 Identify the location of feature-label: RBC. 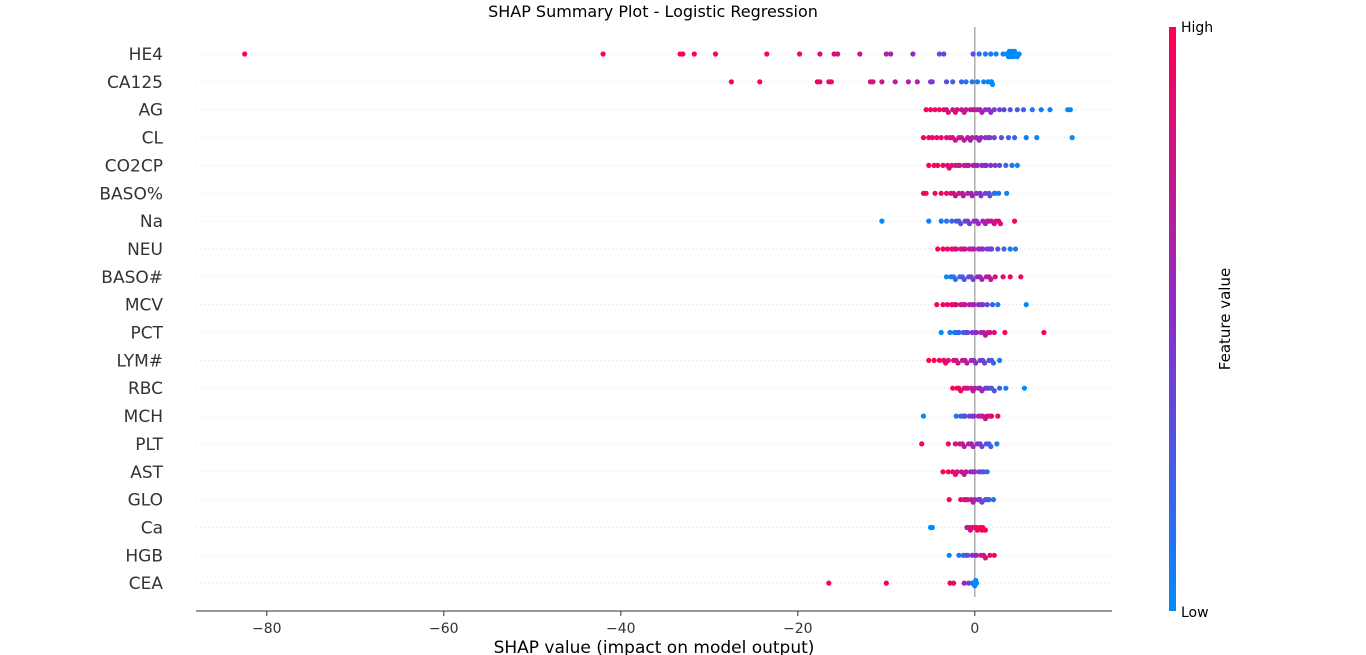
(145, 389).